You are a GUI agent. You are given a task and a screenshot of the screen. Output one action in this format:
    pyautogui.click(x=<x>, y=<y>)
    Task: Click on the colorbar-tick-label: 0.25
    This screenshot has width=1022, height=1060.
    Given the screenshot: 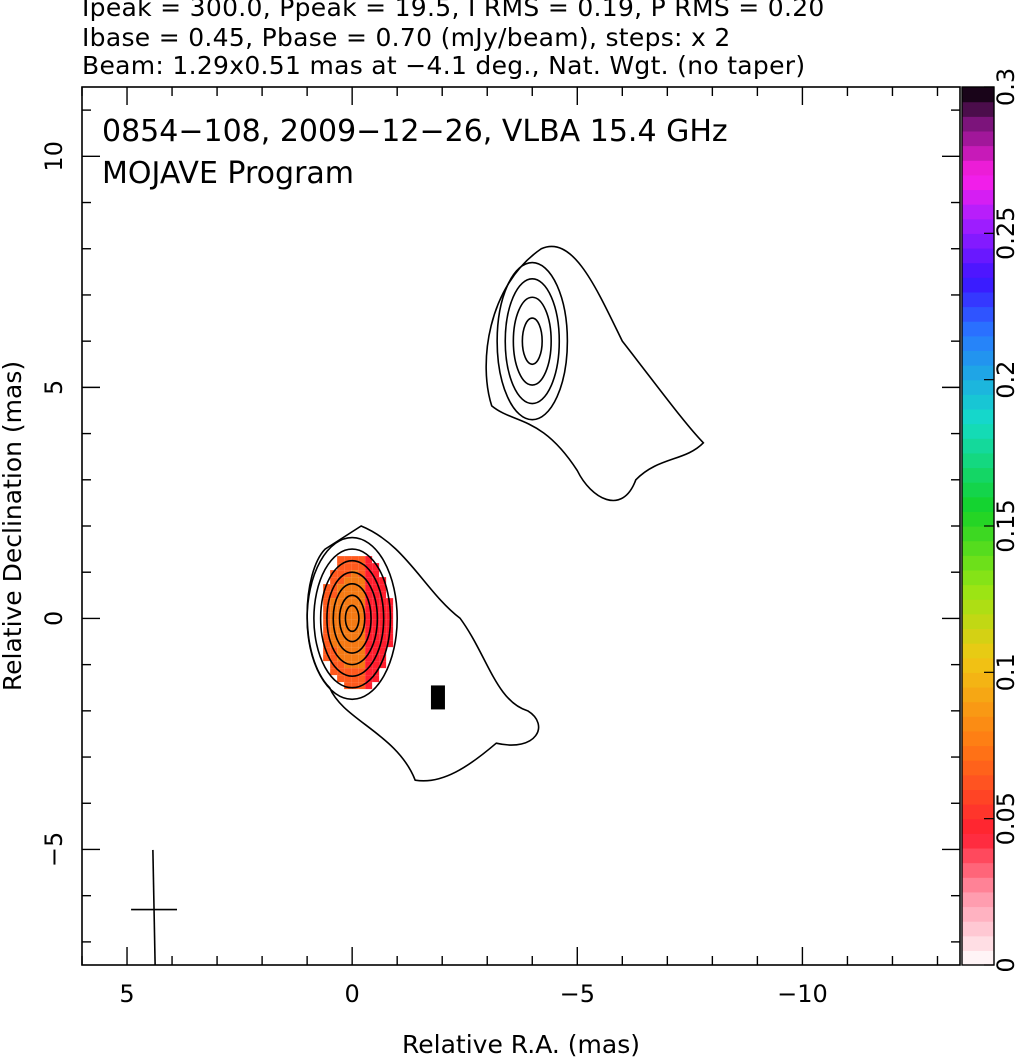 What is the action you would take?
    pyautogui.click(x=1006, y=233)
    